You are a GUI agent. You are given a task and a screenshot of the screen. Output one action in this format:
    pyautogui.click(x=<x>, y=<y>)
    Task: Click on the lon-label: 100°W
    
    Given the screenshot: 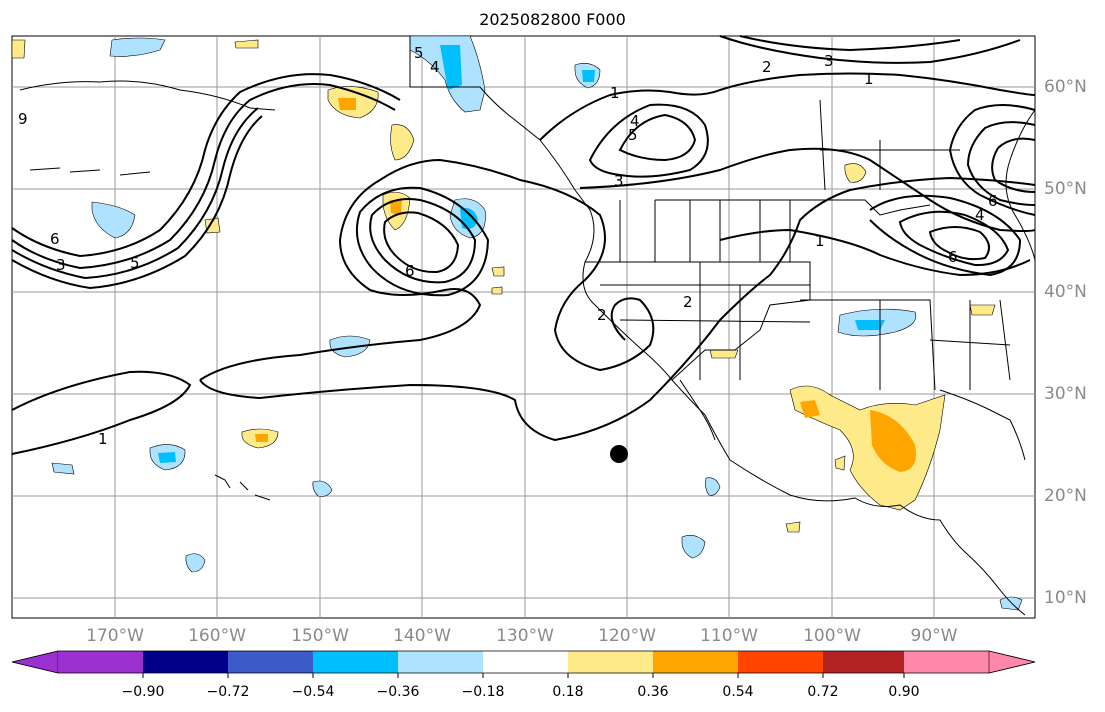 What is the action you would take?
    pyautogui.click(x=832, y=636)
    